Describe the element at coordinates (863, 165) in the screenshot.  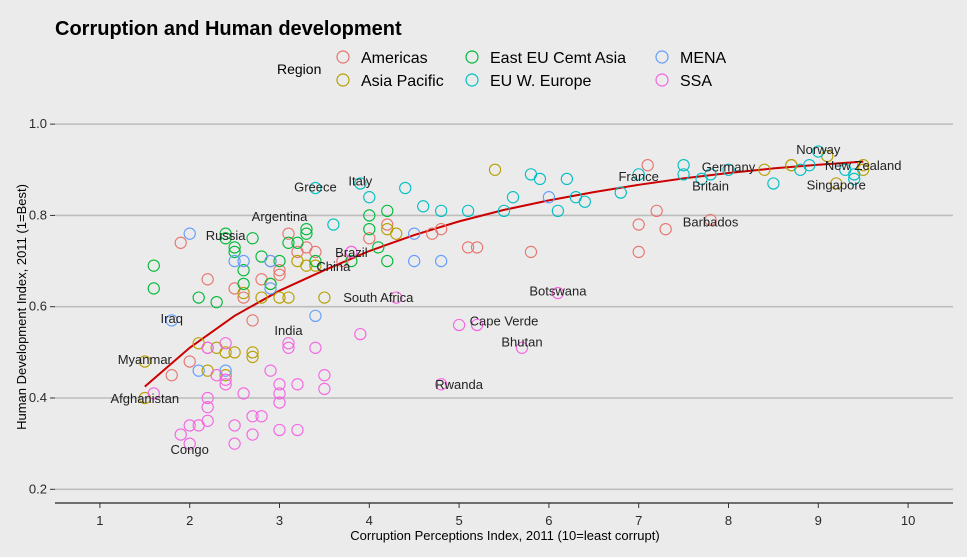
I see `point-label: New Zealand` at that location.